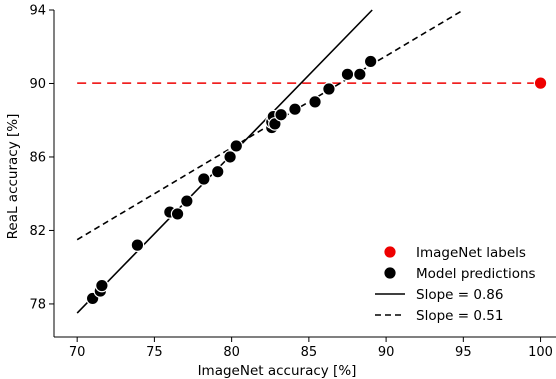  Describe the element at coordinates (309, 352) in the screenshot. I see `x-tick-label-85: 85` at that location.